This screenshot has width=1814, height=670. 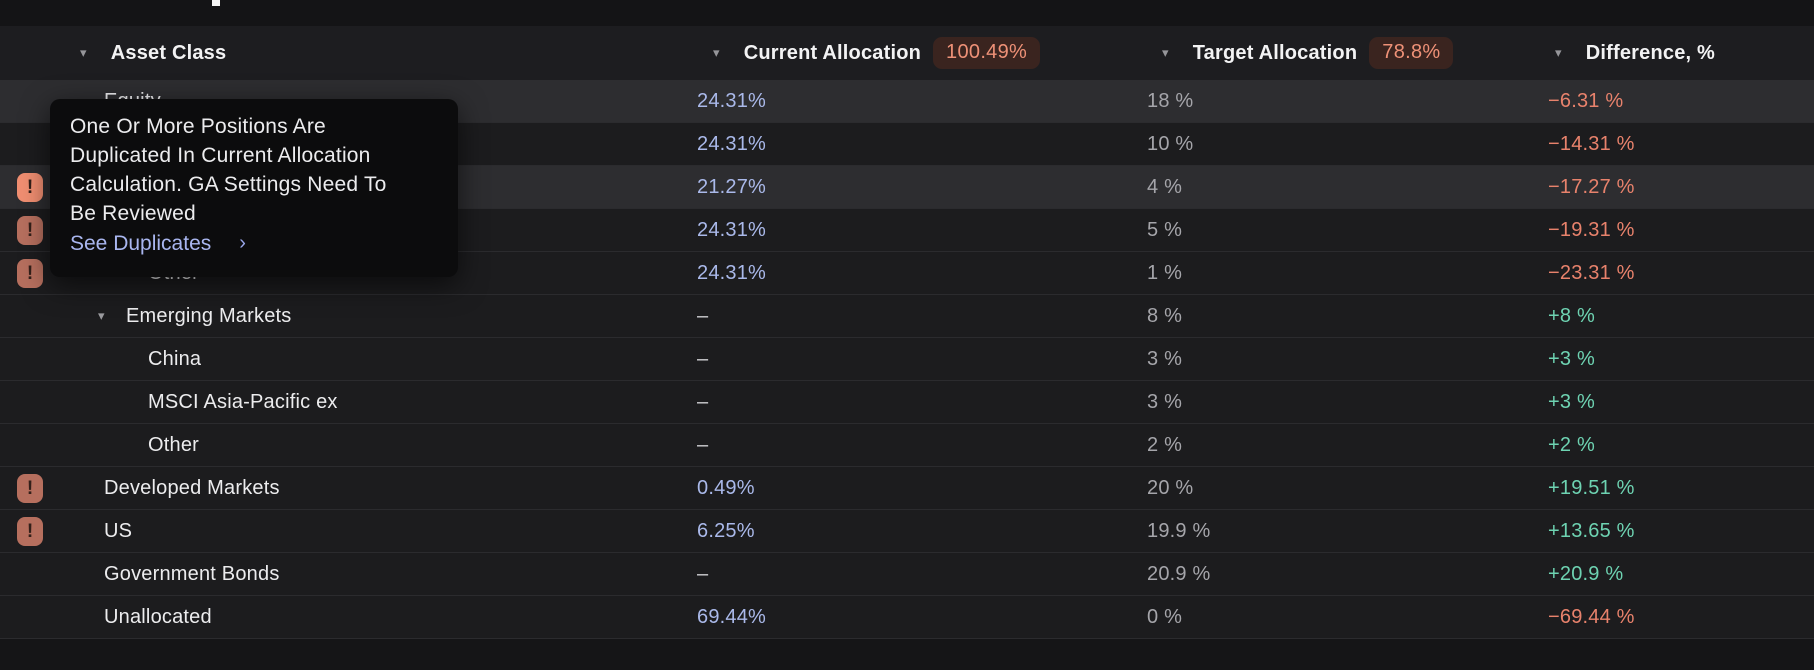 What do you see at coordinates (174, 445) in the screenshot?
I see `asset-class-name: Other` at bounding box center [174, 445].